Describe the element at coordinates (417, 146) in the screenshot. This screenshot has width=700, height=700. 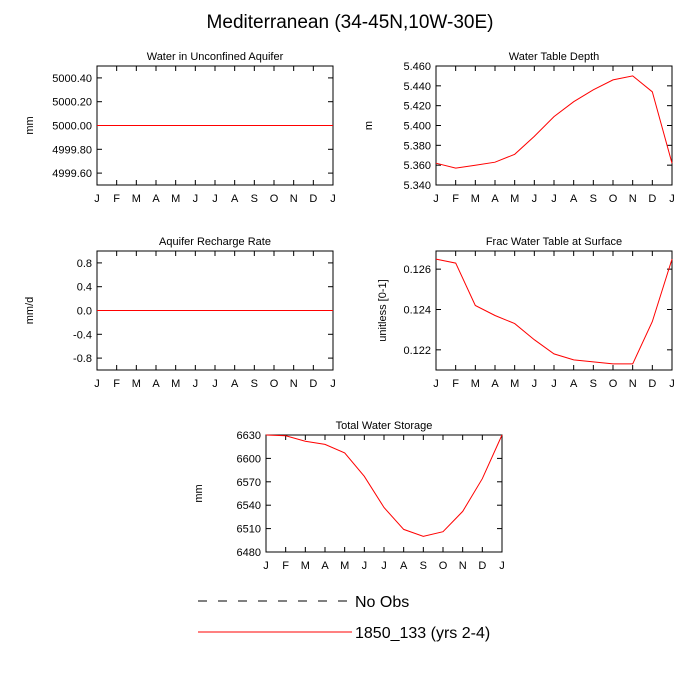
I see `y-tick-label: 5.380` at that location.